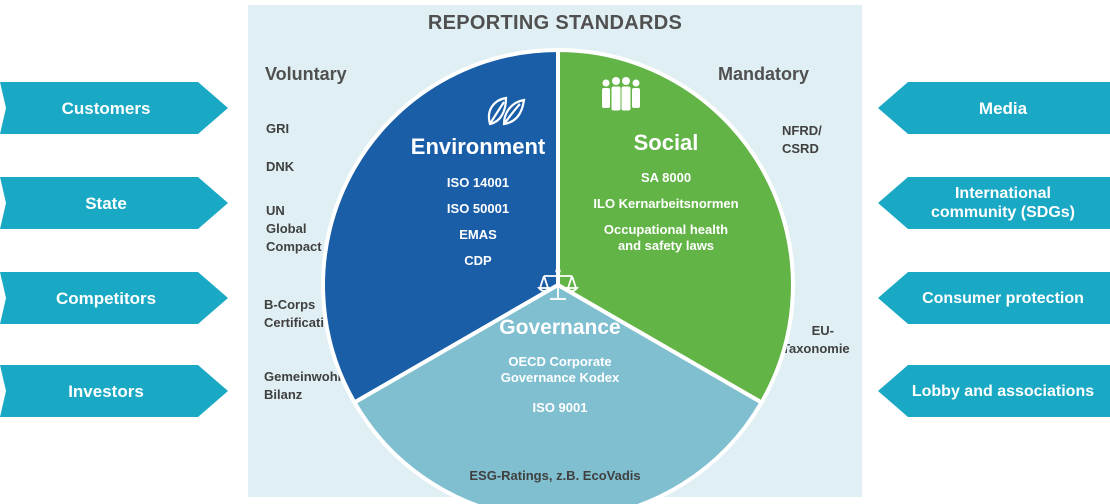  I want to click on footer-esg-ratings: ESG-Ratings, z.B. EcoVadis, so click(555, 475).